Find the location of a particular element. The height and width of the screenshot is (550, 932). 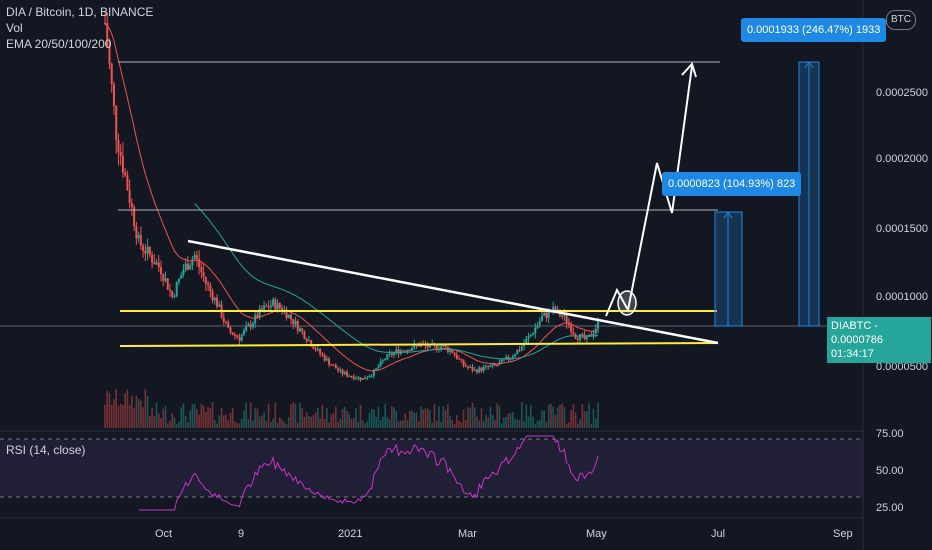

x-tick: Oct is located at coordinates (163, 534).